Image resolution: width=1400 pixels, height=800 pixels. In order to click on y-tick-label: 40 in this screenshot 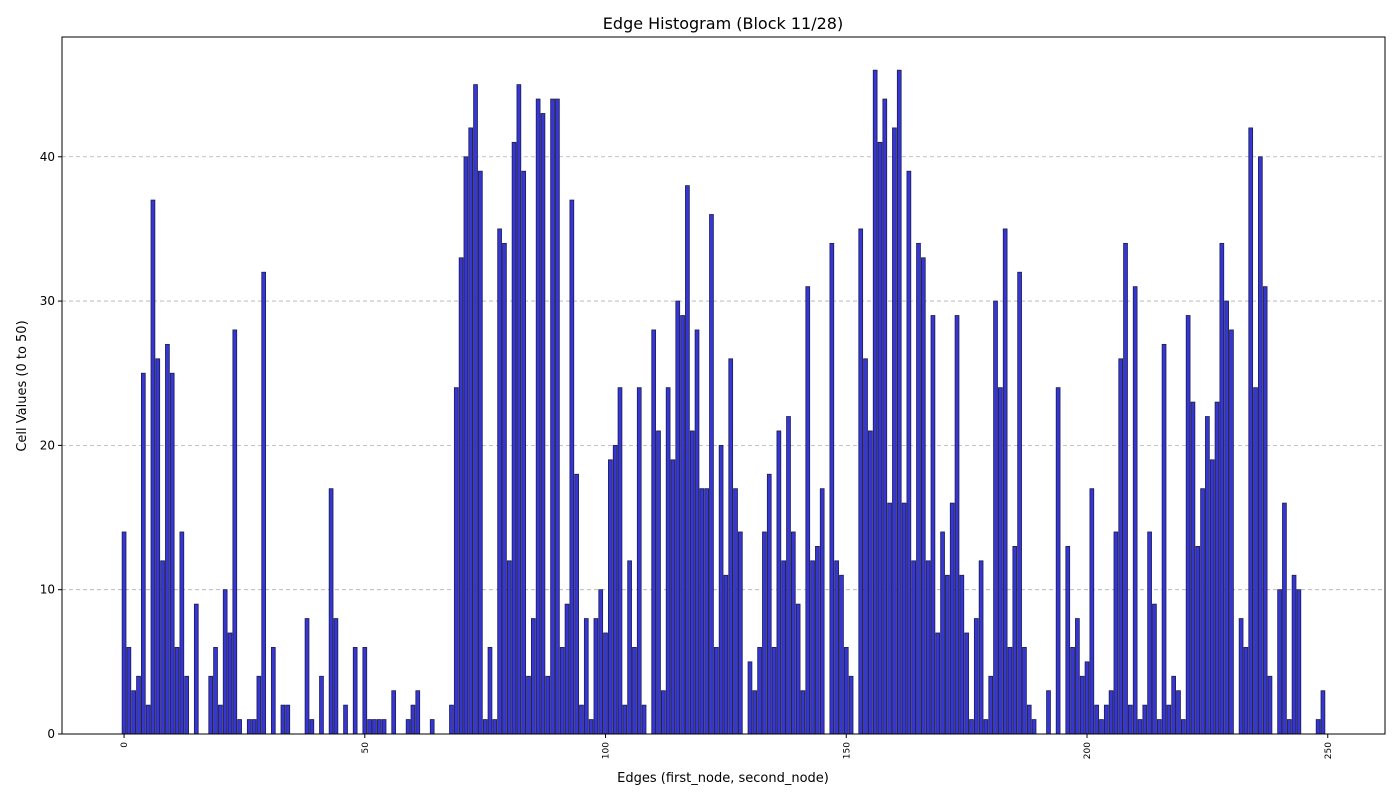, I will do `click(47, 157)`.